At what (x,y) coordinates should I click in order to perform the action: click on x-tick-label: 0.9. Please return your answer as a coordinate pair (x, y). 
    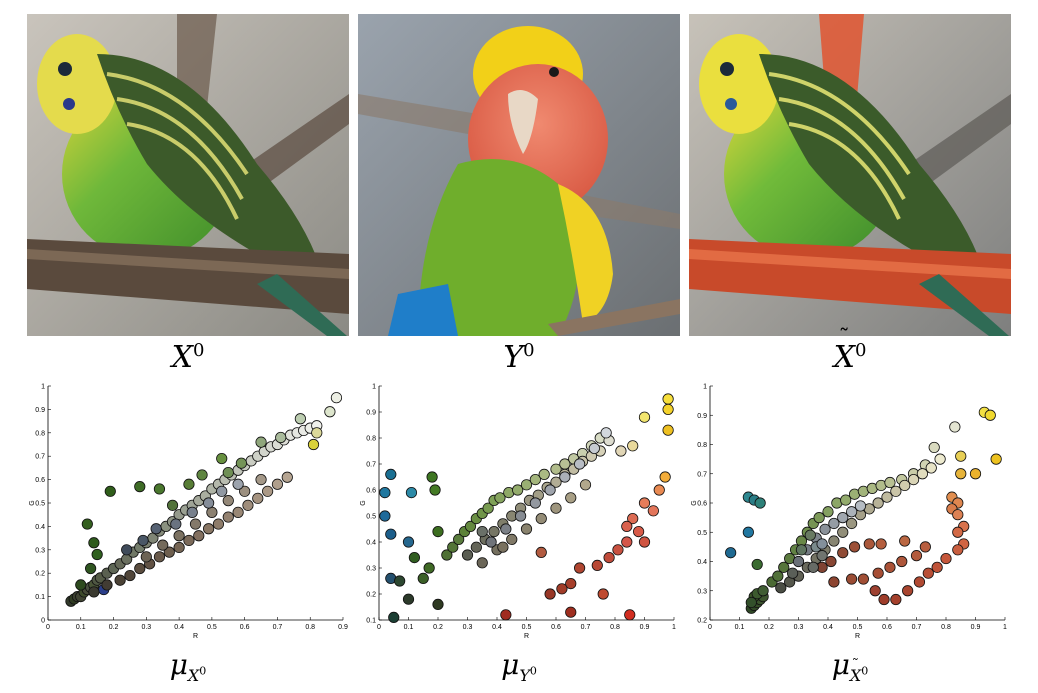
    Looking at the image, I should click on (976, 627).